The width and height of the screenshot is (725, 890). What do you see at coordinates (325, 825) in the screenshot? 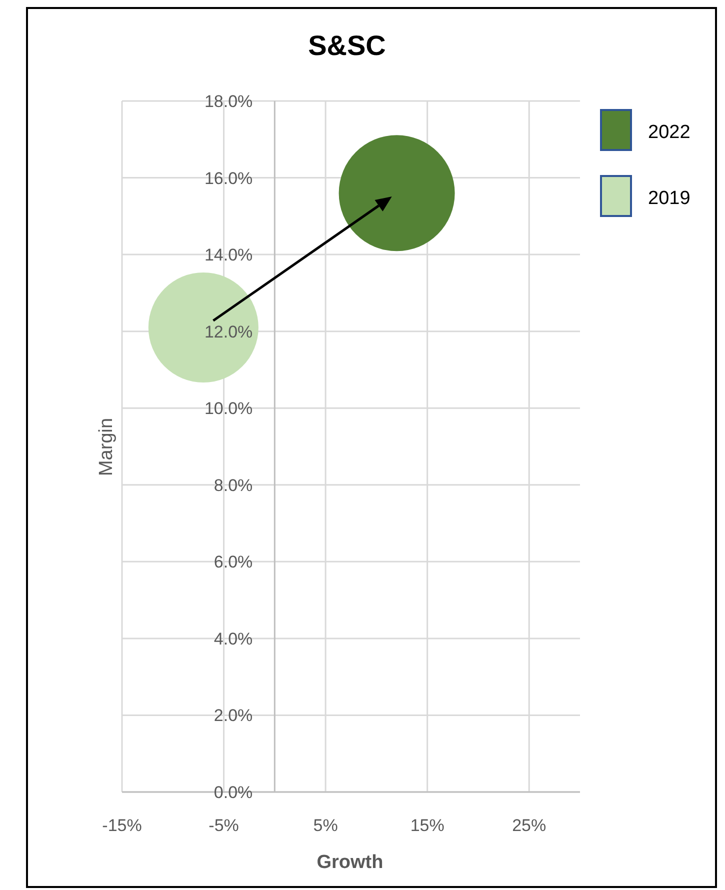
I see `x-tick-label: 5%` at bounding box center [325, 825].